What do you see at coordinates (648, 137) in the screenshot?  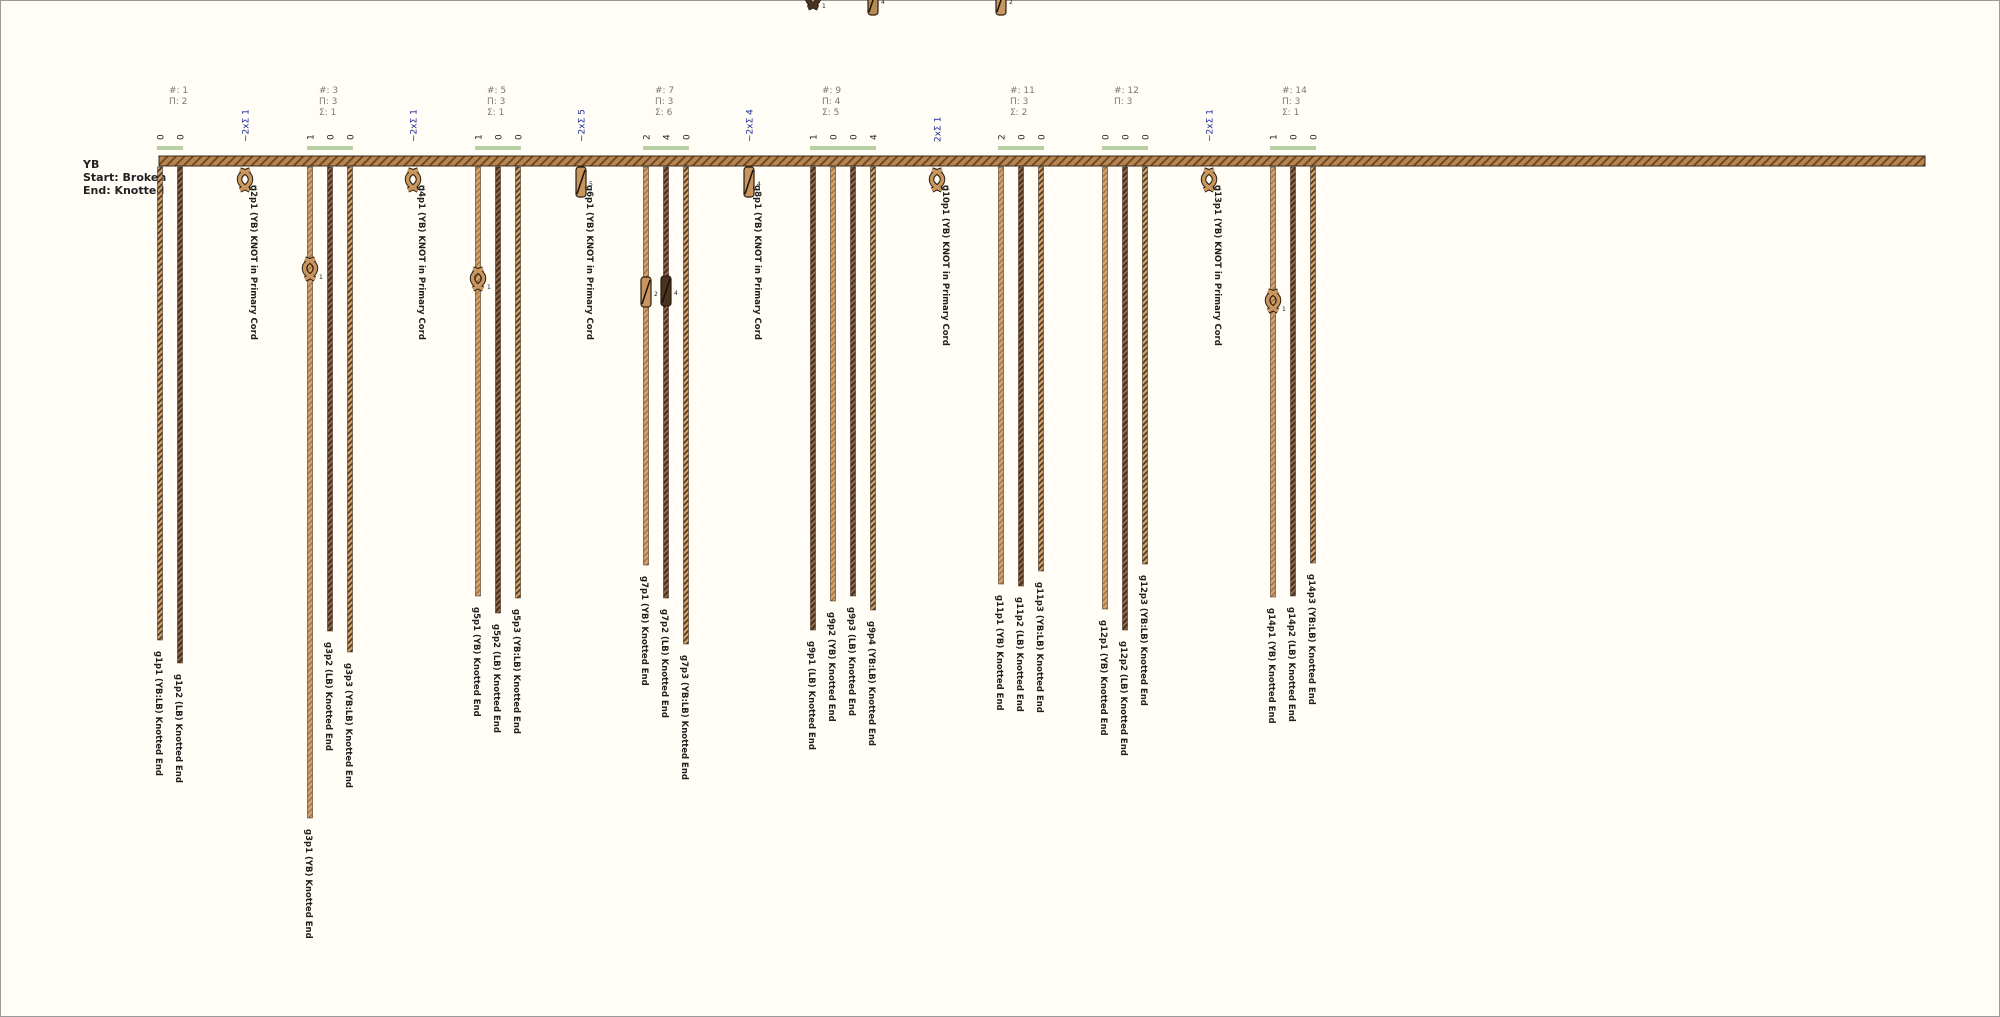 I see `cord-value: 2` at bounding box center [648, 137].